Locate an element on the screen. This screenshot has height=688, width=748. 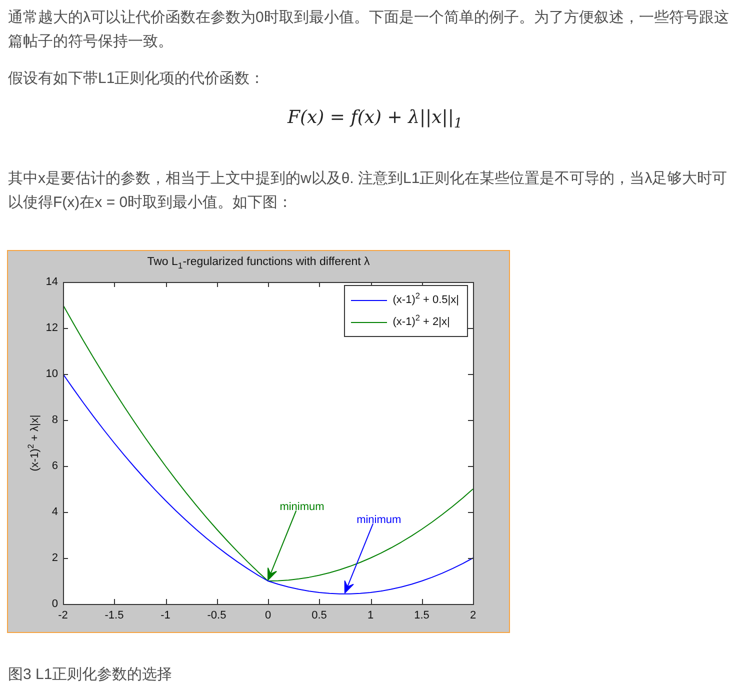
chart-title: Two L$_{1}$-regularized functions with different λ is located at coordinates (258, 263).